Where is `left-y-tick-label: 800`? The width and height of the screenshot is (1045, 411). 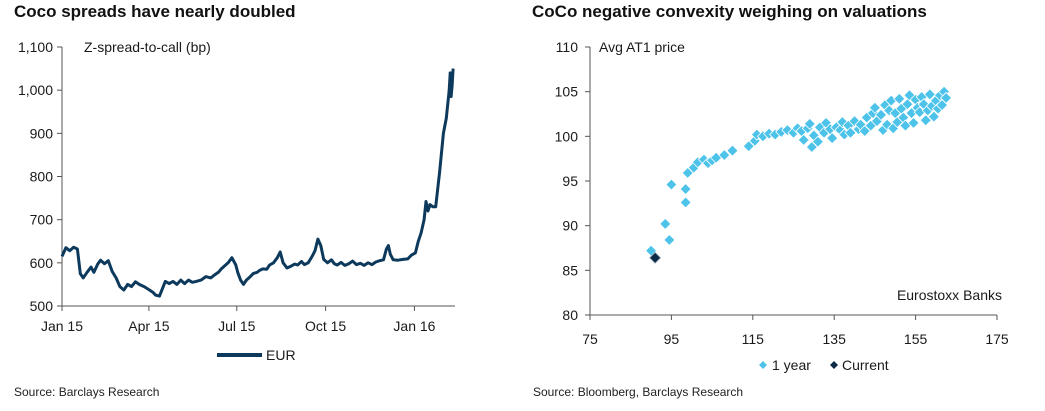 left-y-tick-label: 800 is located at coordinates (42, 177).